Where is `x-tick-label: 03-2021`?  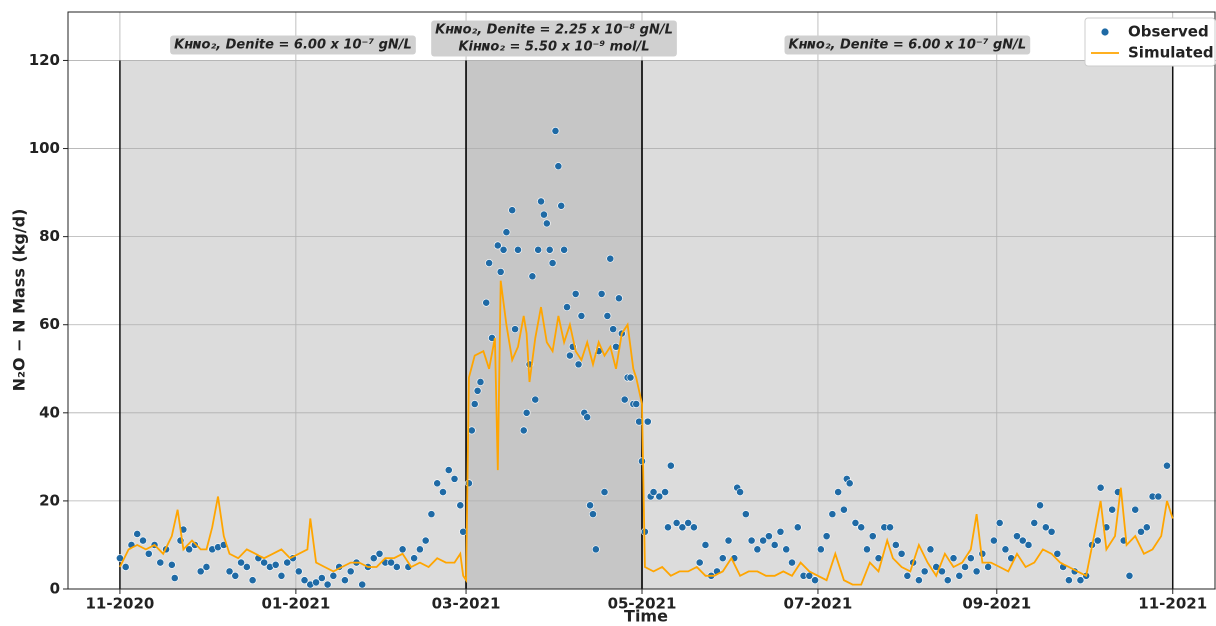 x-tick-label: 03-2021 is located at coordinates (466, 604).